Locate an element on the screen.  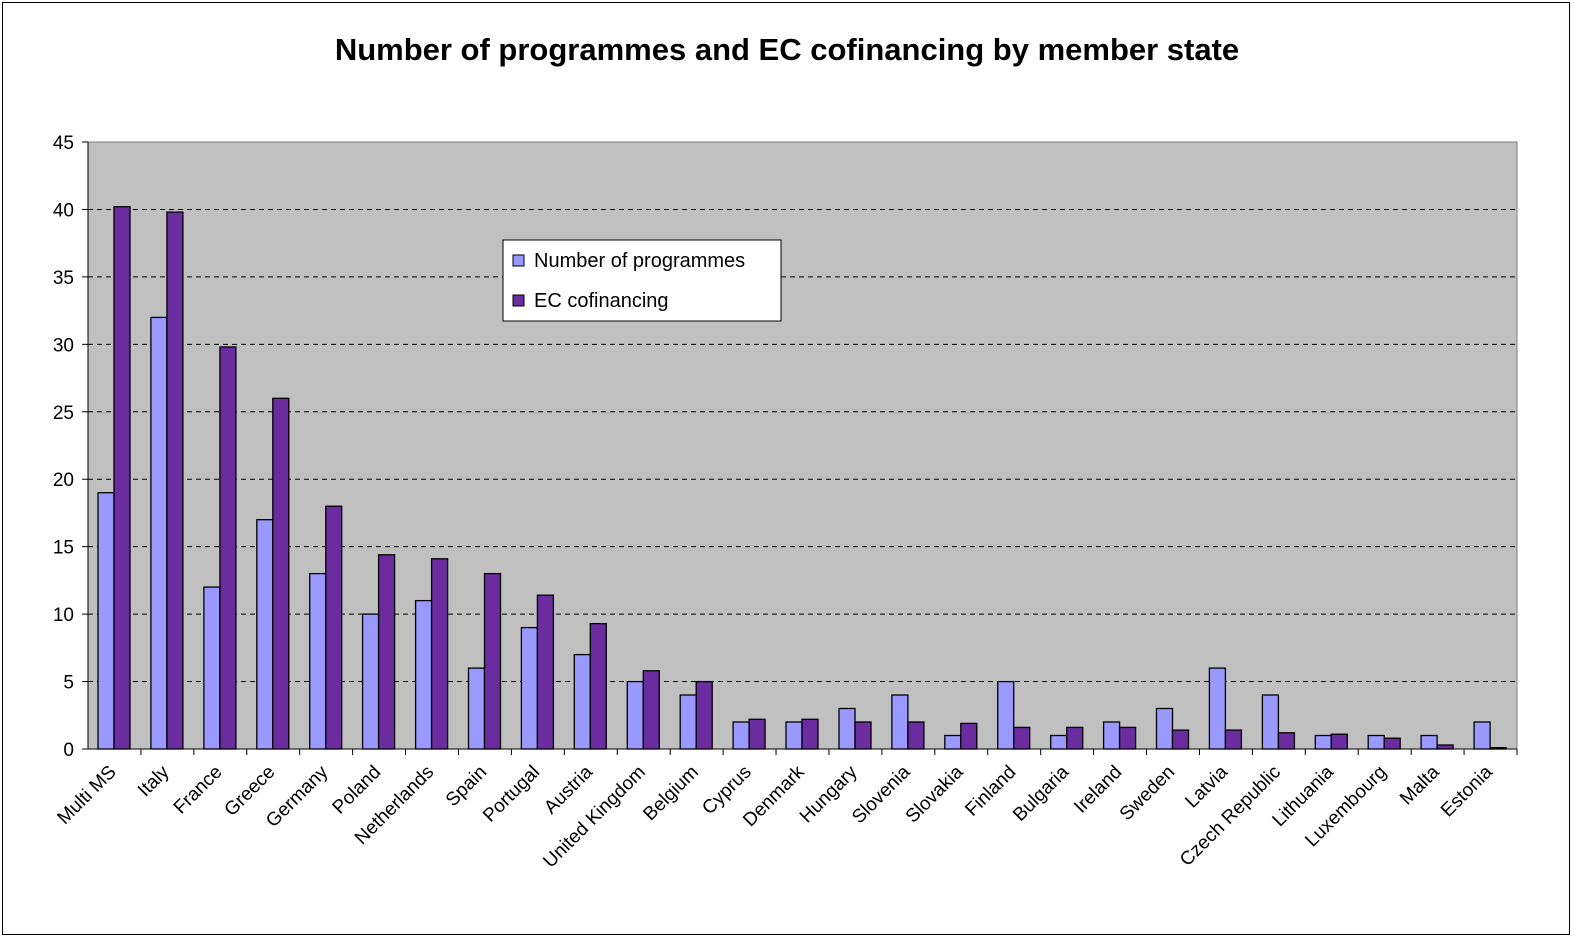
y-tick-label: 10 is located at coordinates (63, 615).